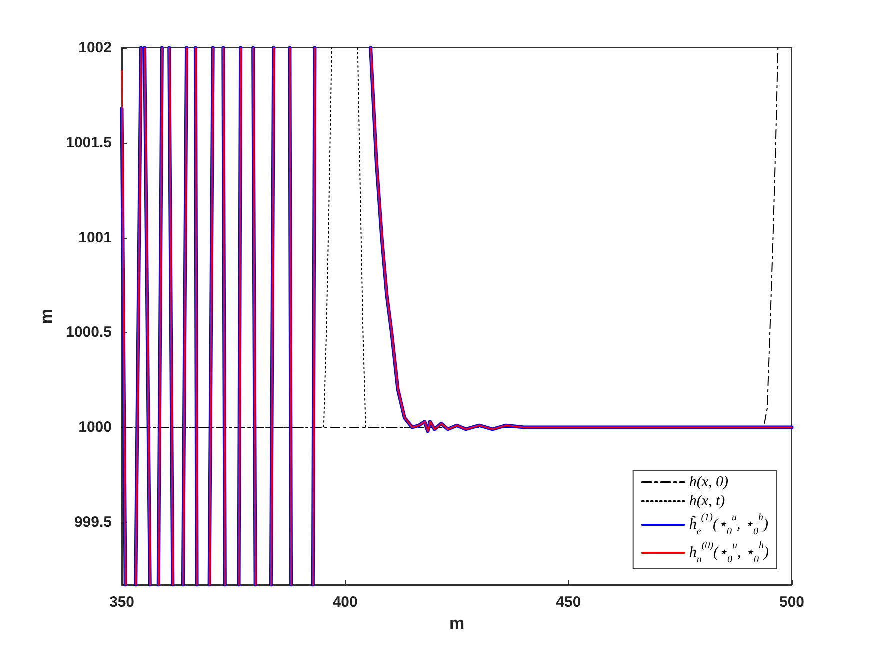 The height and width of the screenshot is (657, 875). I want to click on legend-label: h(x, 0), so click(709, 482).